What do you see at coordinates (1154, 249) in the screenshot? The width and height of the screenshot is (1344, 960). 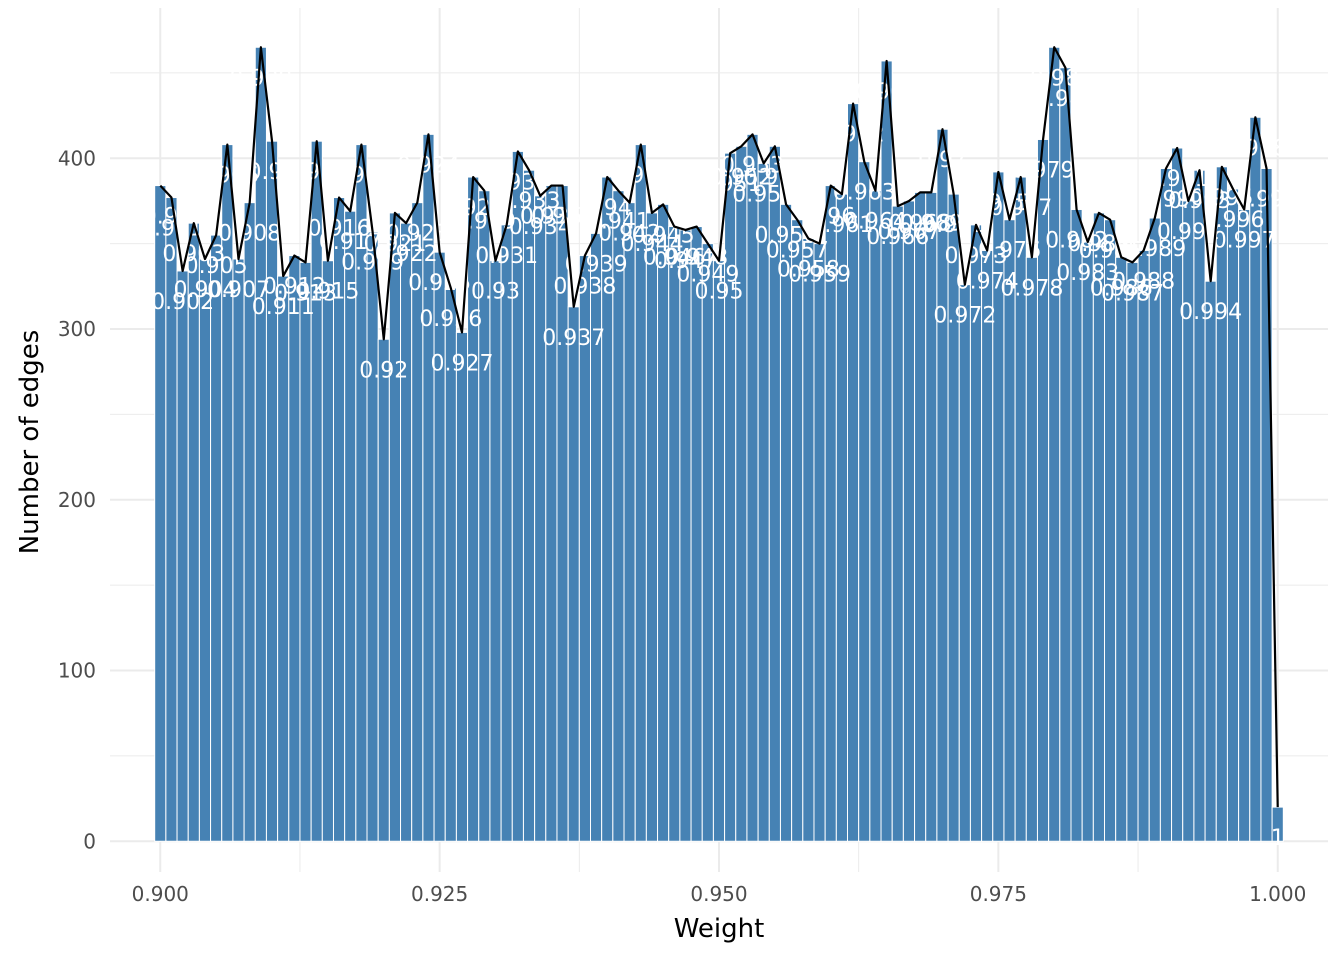 I see `bar-label: 0.989` at bounding box center [1154, 249].